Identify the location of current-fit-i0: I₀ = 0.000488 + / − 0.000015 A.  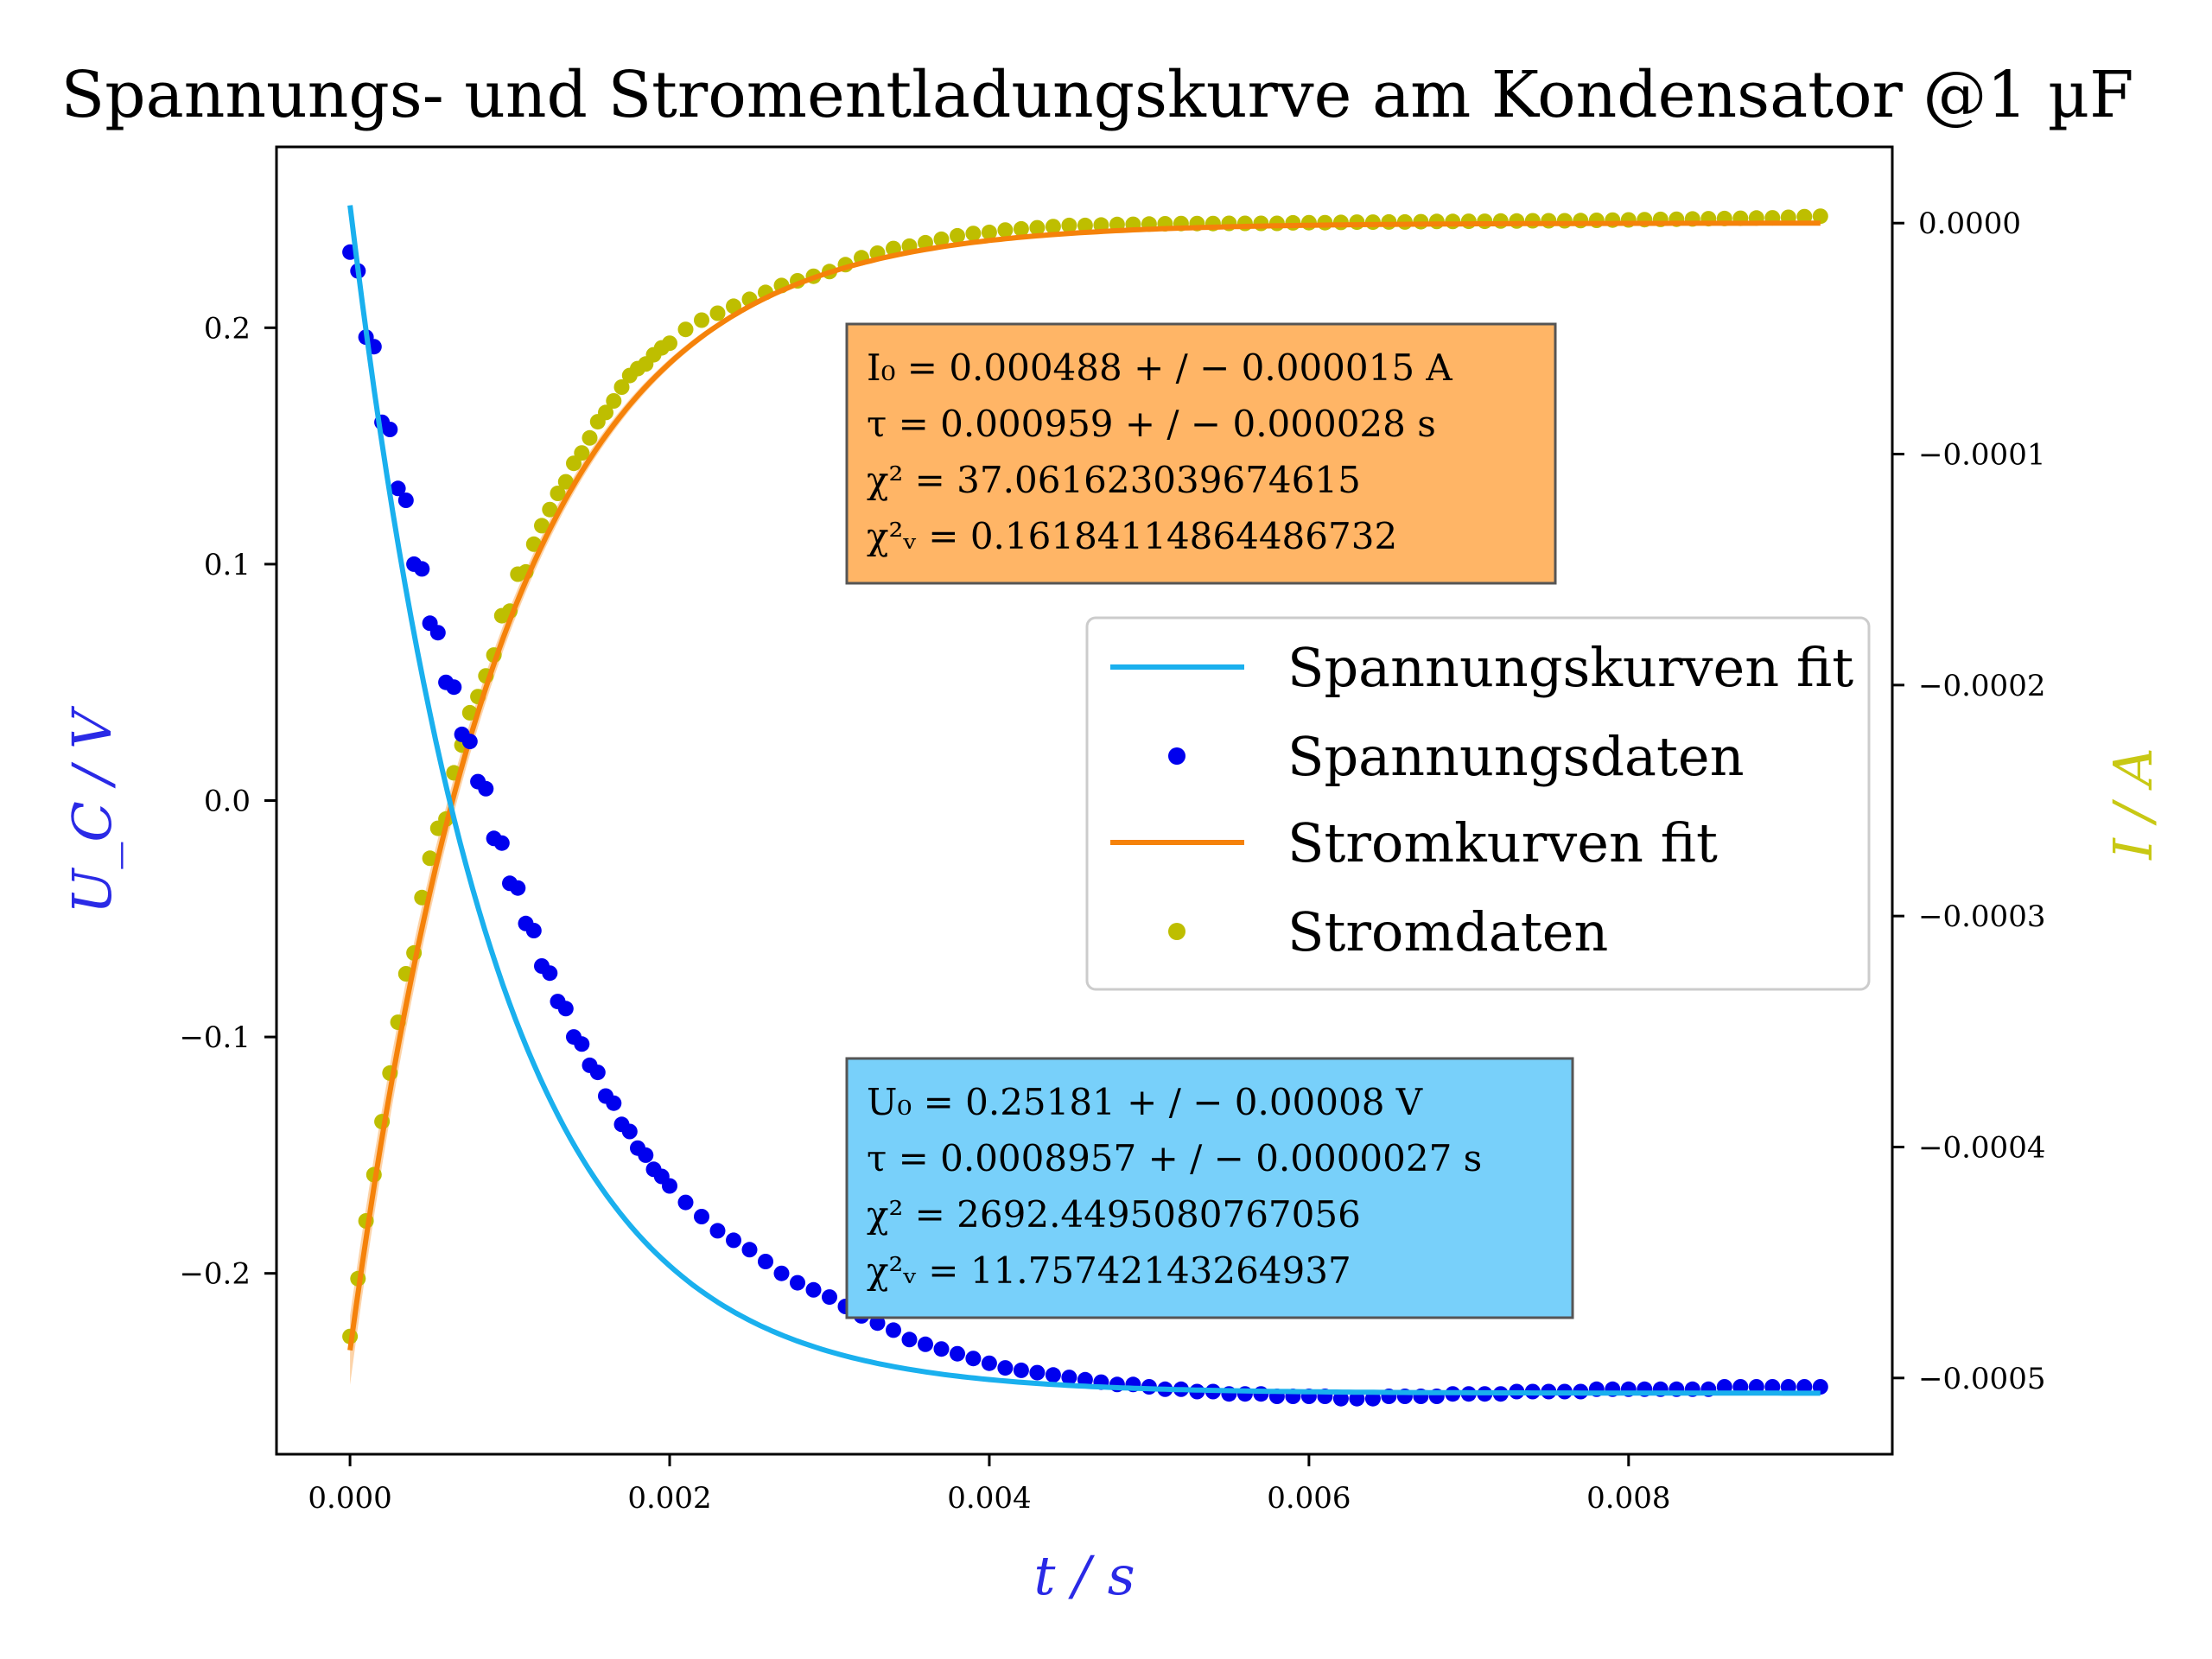
(1159, 367).